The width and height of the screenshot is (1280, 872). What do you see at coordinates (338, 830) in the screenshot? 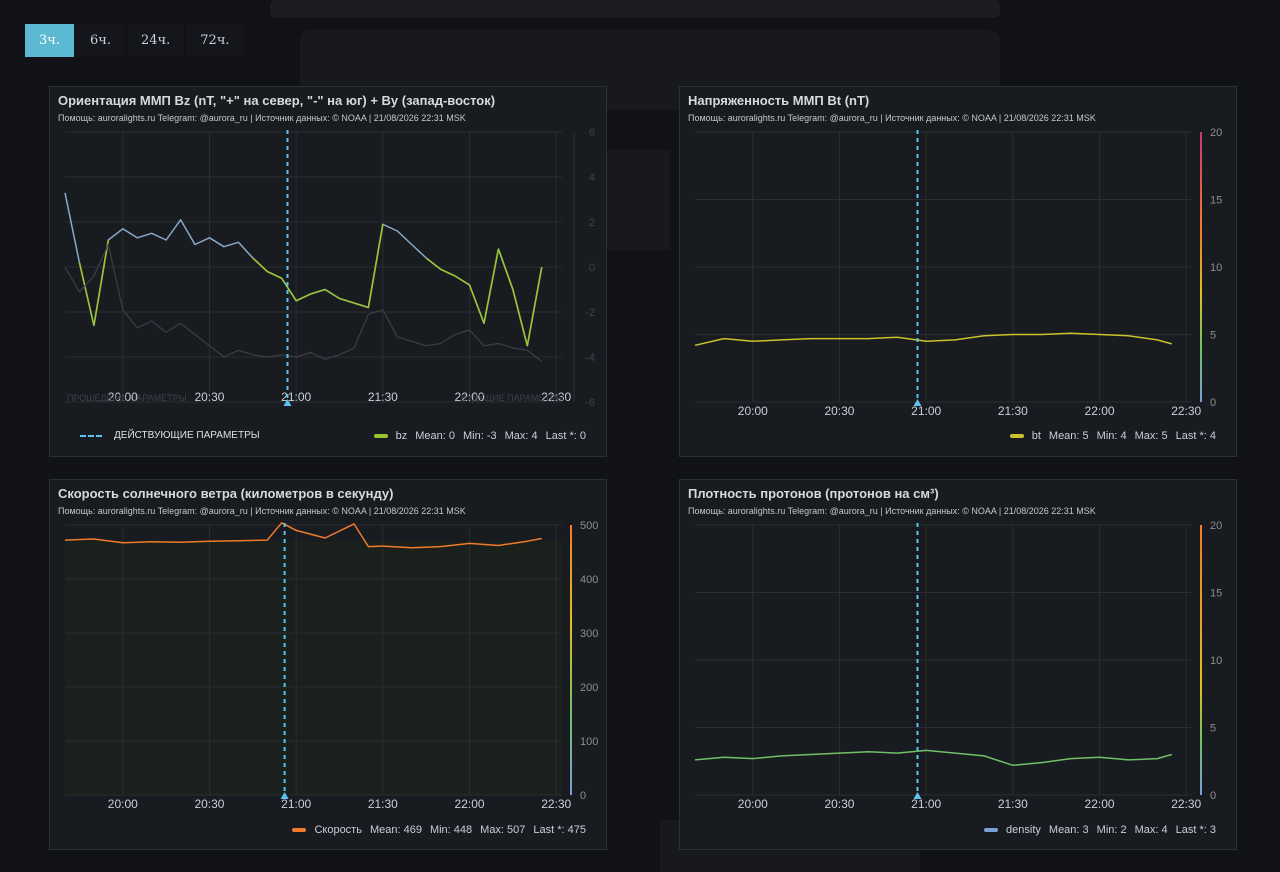
I see `legend-series-name: Скорость` at bounding box center [338, 830].